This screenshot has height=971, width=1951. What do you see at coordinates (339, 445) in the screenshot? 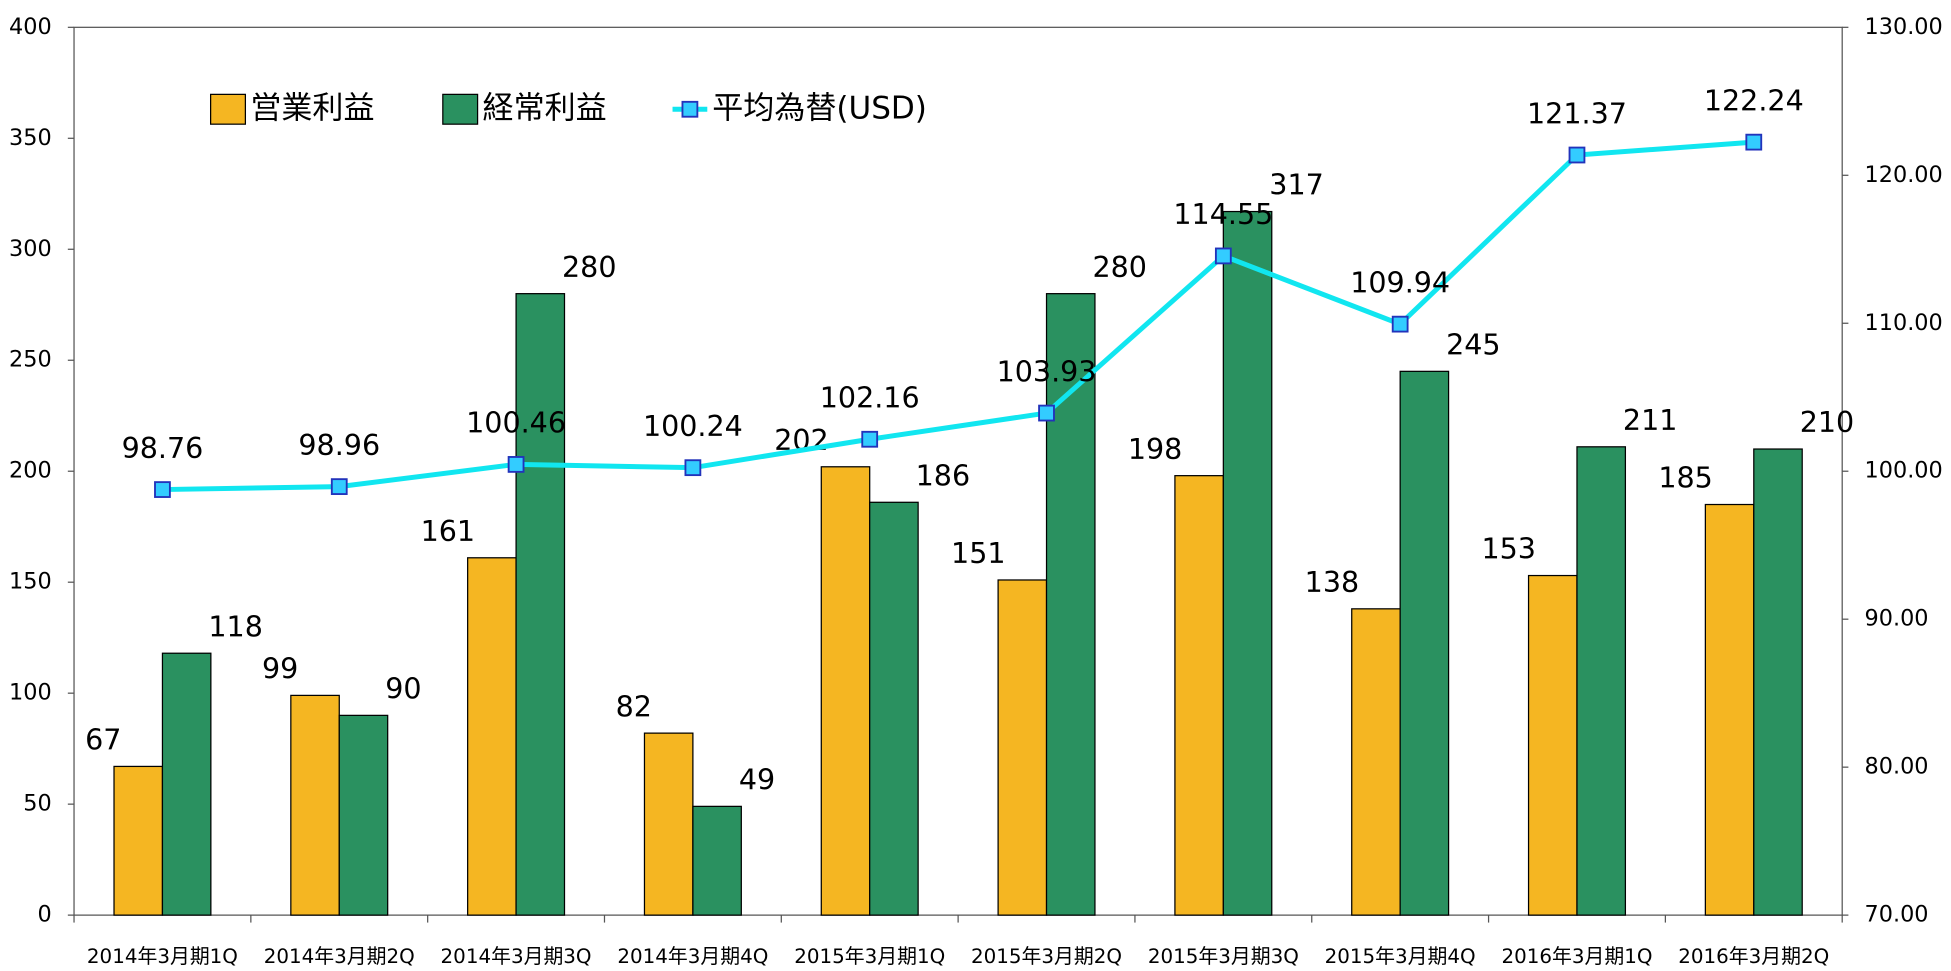
I see `line-value-label: 98.96` at bounding box center [339, 445].